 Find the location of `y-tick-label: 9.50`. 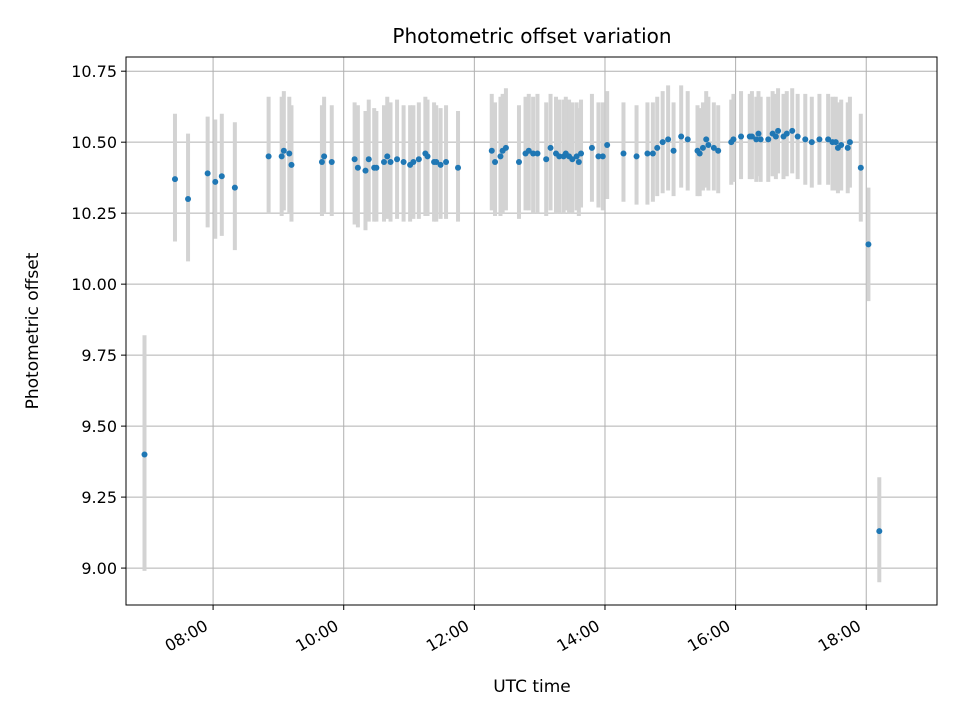

y-tick-label: 9.50 is located at coordinates (99, 426).